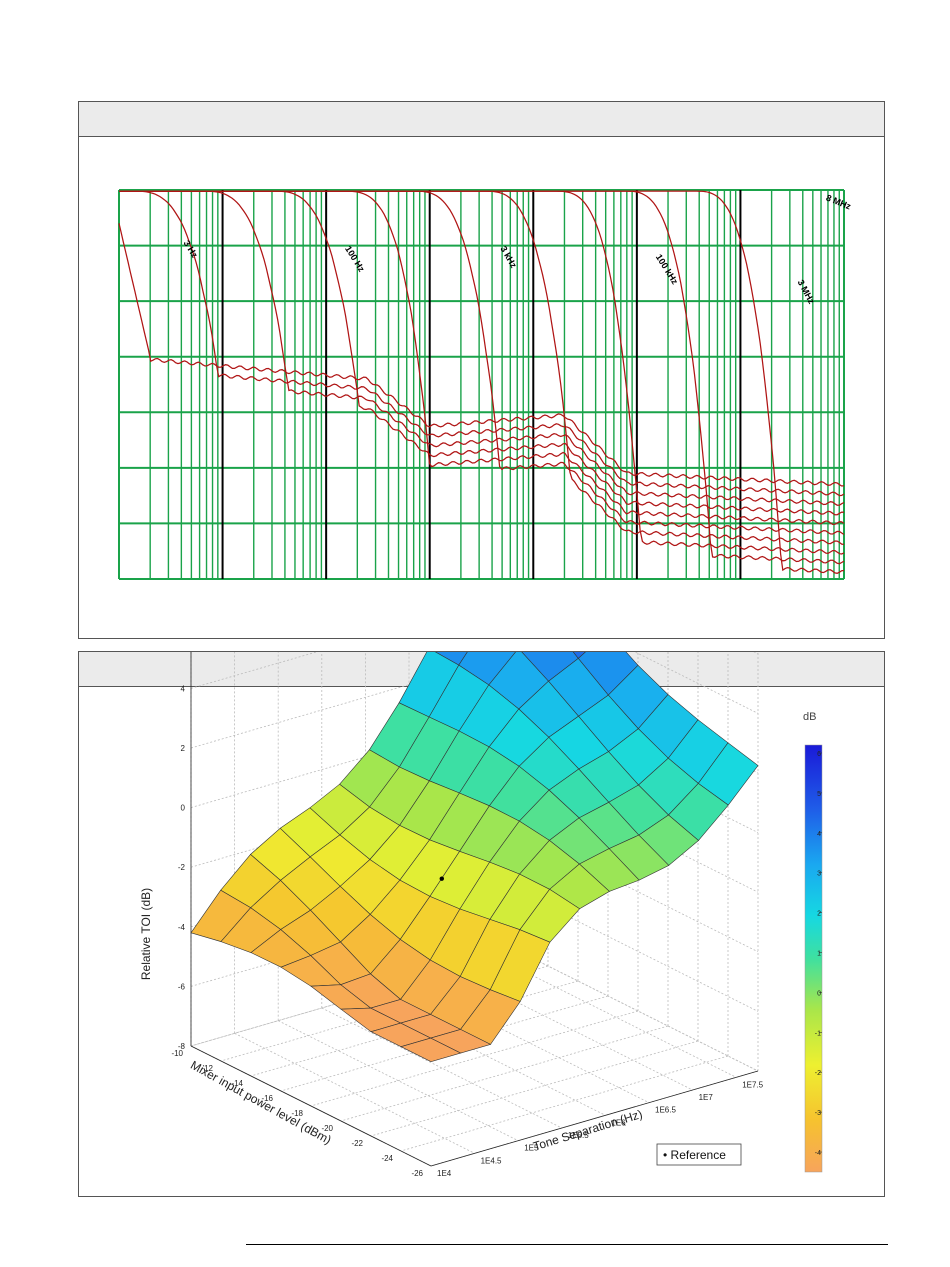  I want to click on chart2-power-axis-label: Mixer input power level (dBm), so click(261, 1102).